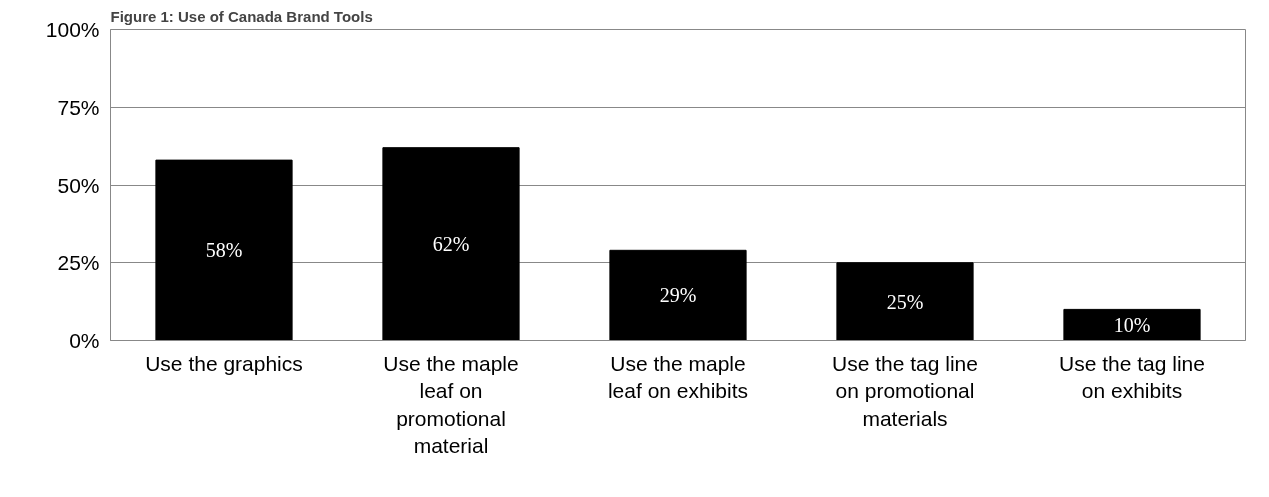 This screenshot has width=1269, height=497. Describe the element at coordinates (224, 363) in the screenshot. I see `x-tick-label: Use the graphics` at that location.